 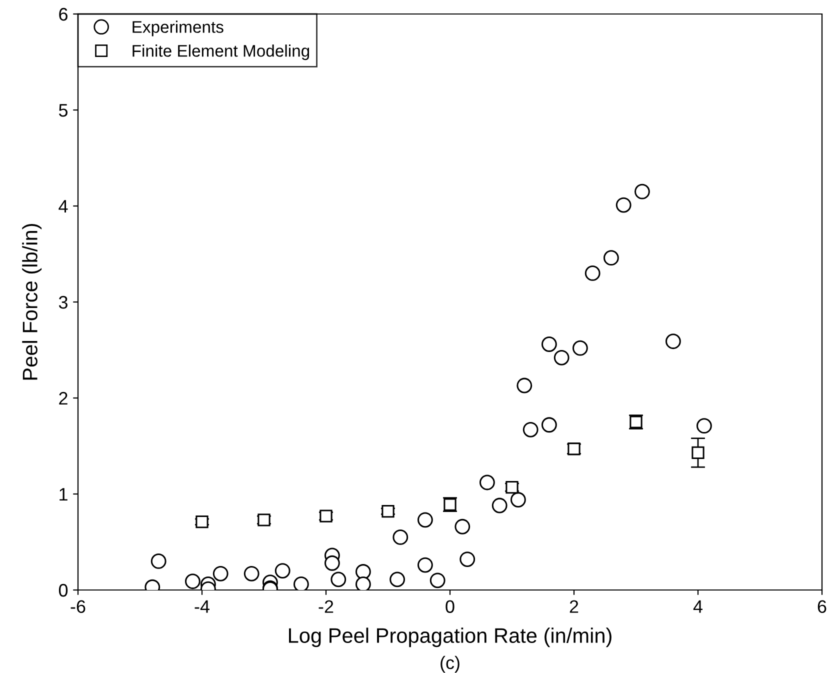 What do you see at coordinates (450, 664) in the screenshot?
I see `text: (c)` at bounding box center [450, 664].